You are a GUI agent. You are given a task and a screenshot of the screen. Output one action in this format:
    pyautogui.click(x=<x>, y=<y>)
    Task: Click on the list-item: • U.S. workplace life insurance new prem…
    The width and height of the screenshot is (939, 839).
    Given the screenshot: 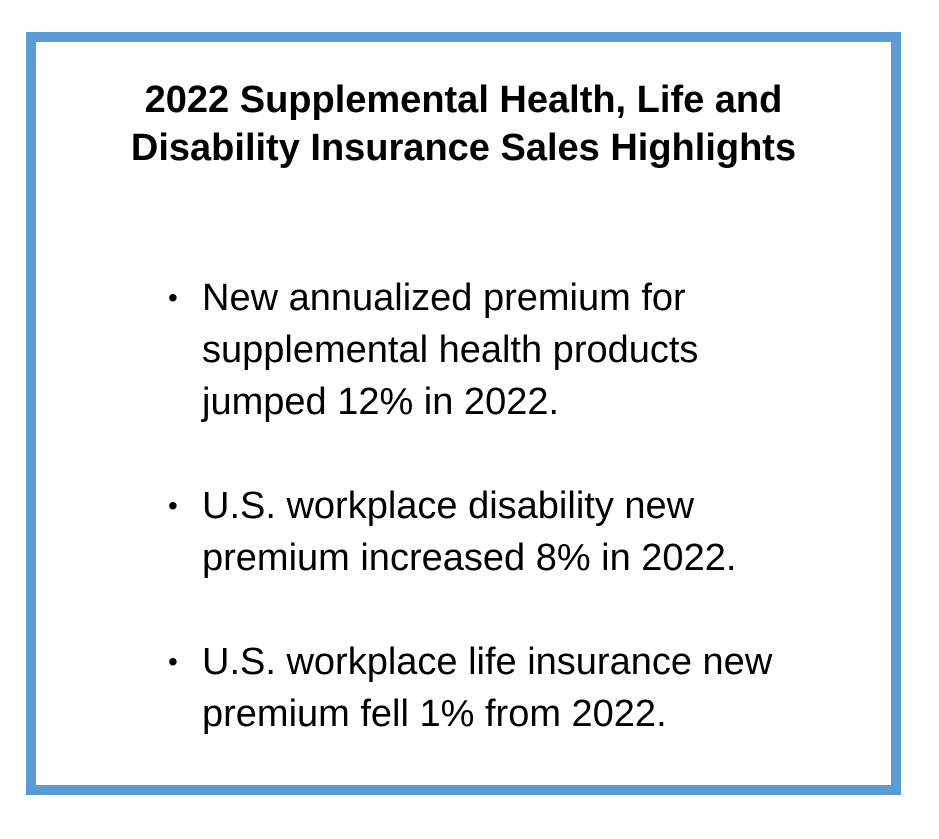 What is the action you would take?
    pyautogui.click(x=516, y=688)
    